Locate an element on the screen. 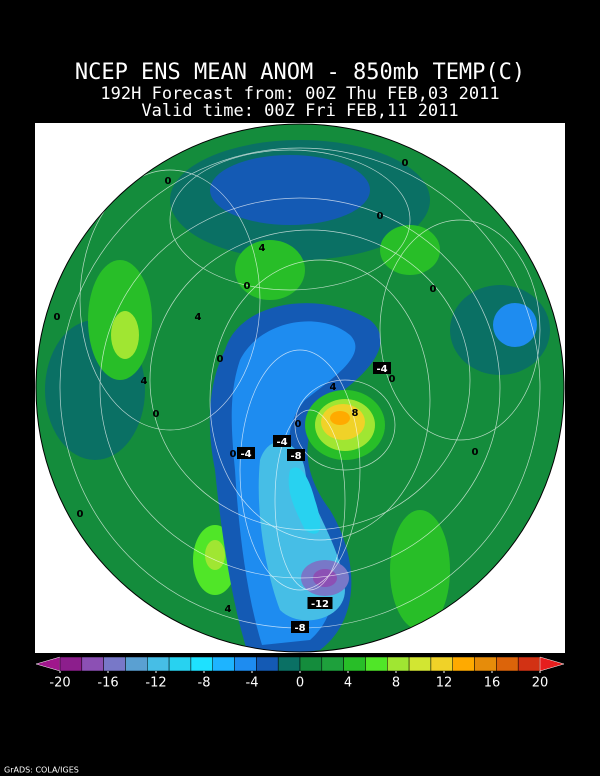  contour-label: 8 is located at coordinates (355, 413).